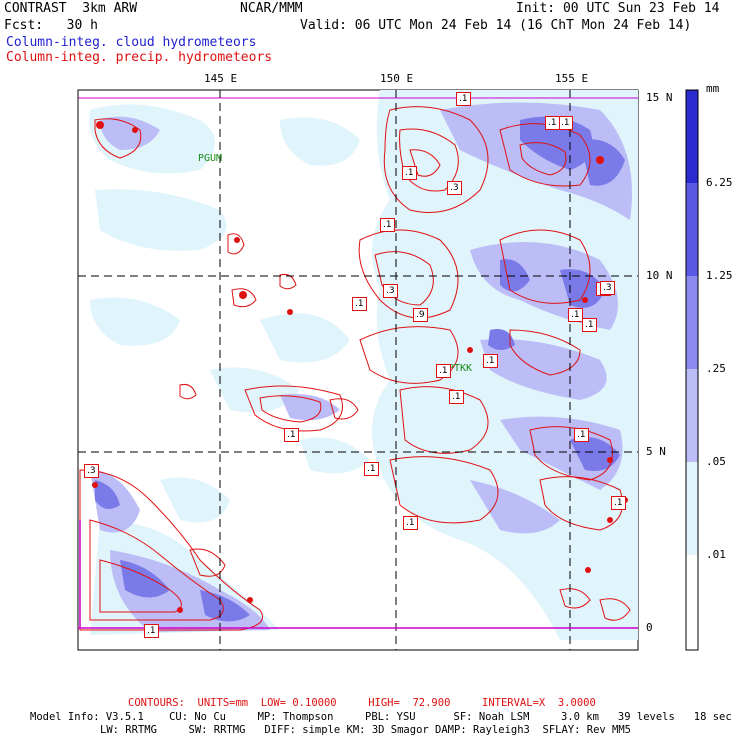  Describe the element at coordinates (572, 78) in the screenshot. I see `lon-label-155e: 155 E` at that location.